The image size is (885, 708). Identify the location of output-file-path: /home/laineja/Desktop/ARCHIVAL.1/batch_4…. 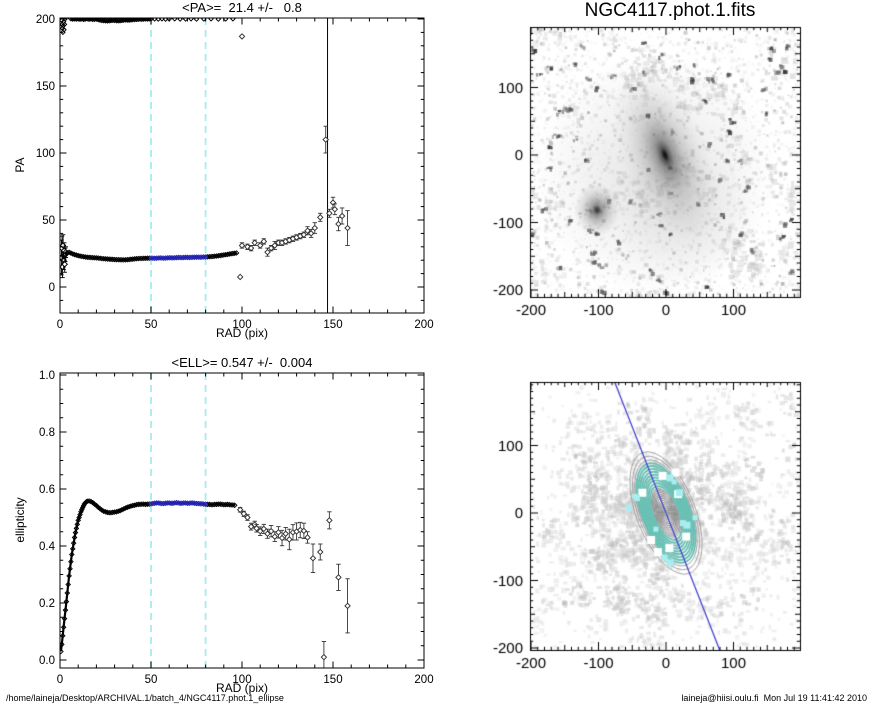
(145, 698).